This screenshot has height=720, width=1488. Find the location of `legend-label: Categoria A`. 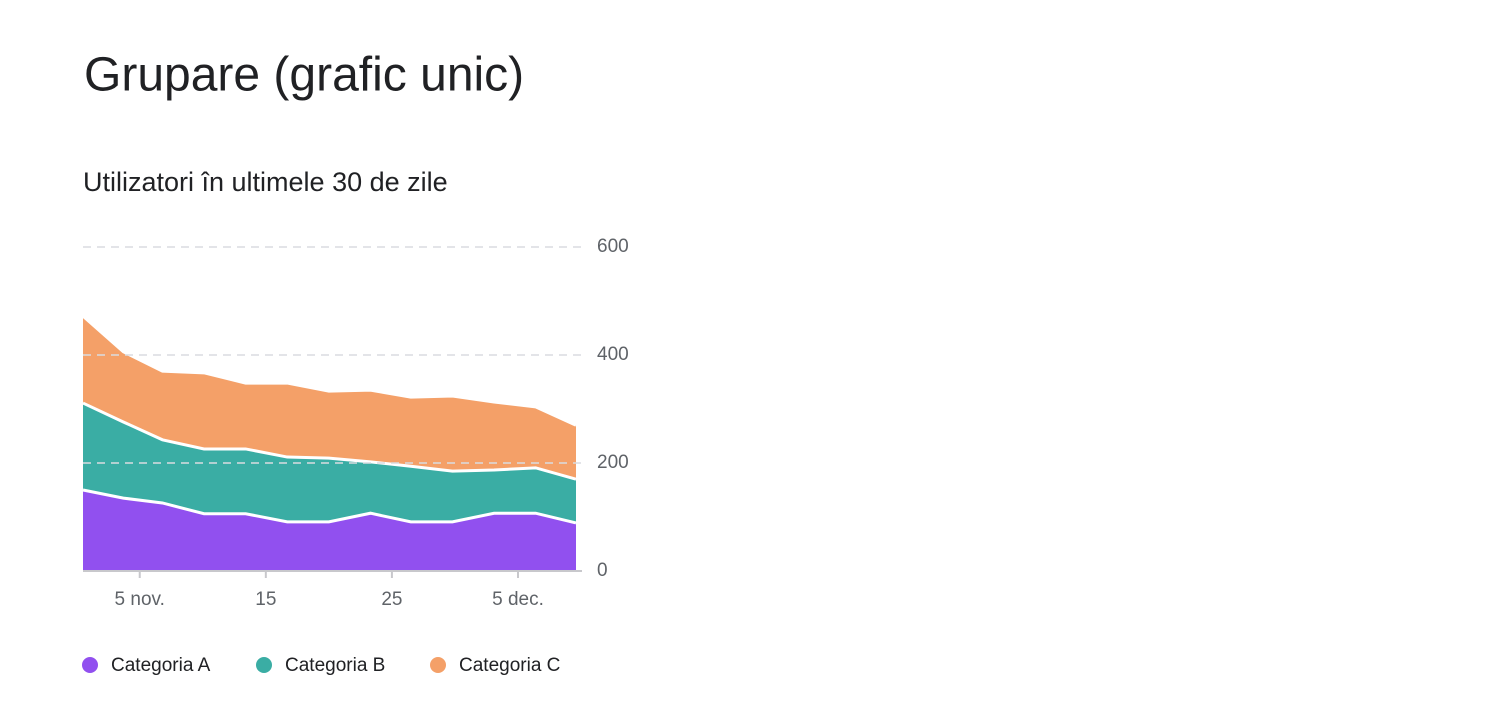

legend-label: Categoria A is located at coordinates (161, 665).